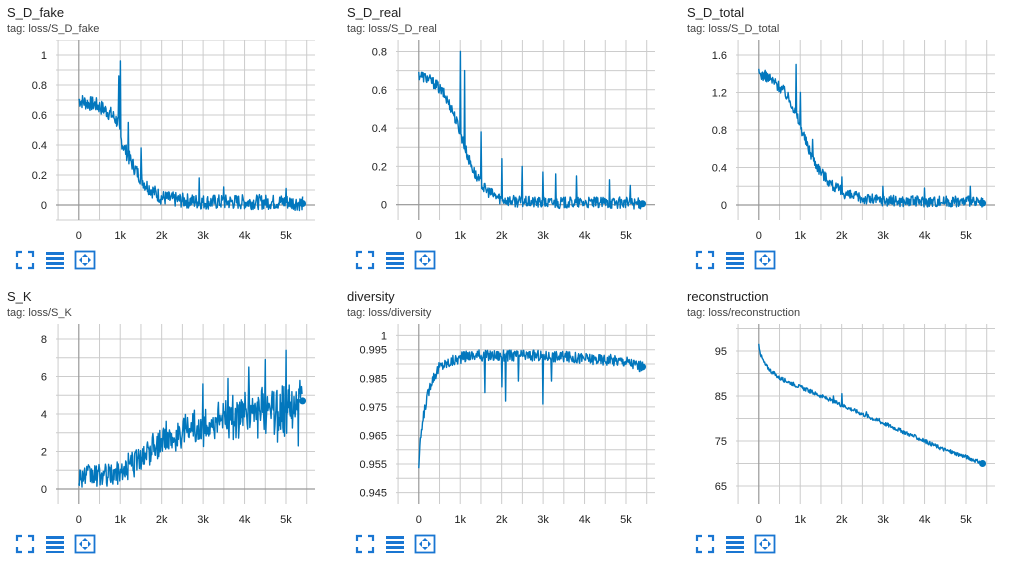 The height and width of the screenshot is (565, 1024). What do you see at coordinates (44, 453) in the screenshot?
I see `y-tick-label: 2` at bounding box center [44, 453].